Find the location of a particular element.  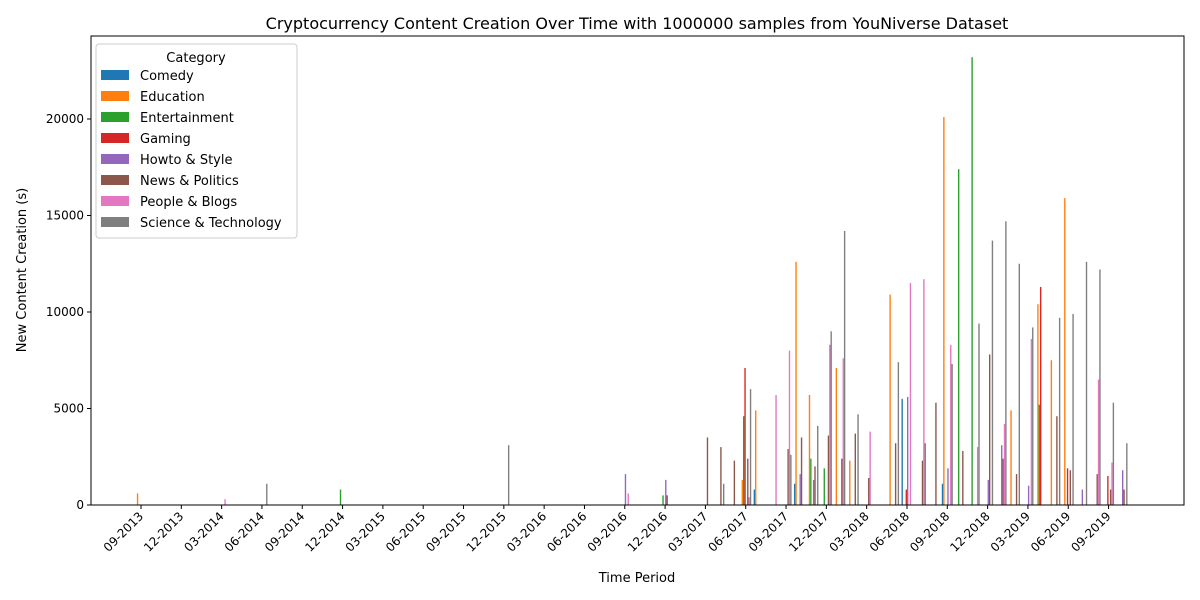

legend-label: Comedy is located at coordinates (167, 76).